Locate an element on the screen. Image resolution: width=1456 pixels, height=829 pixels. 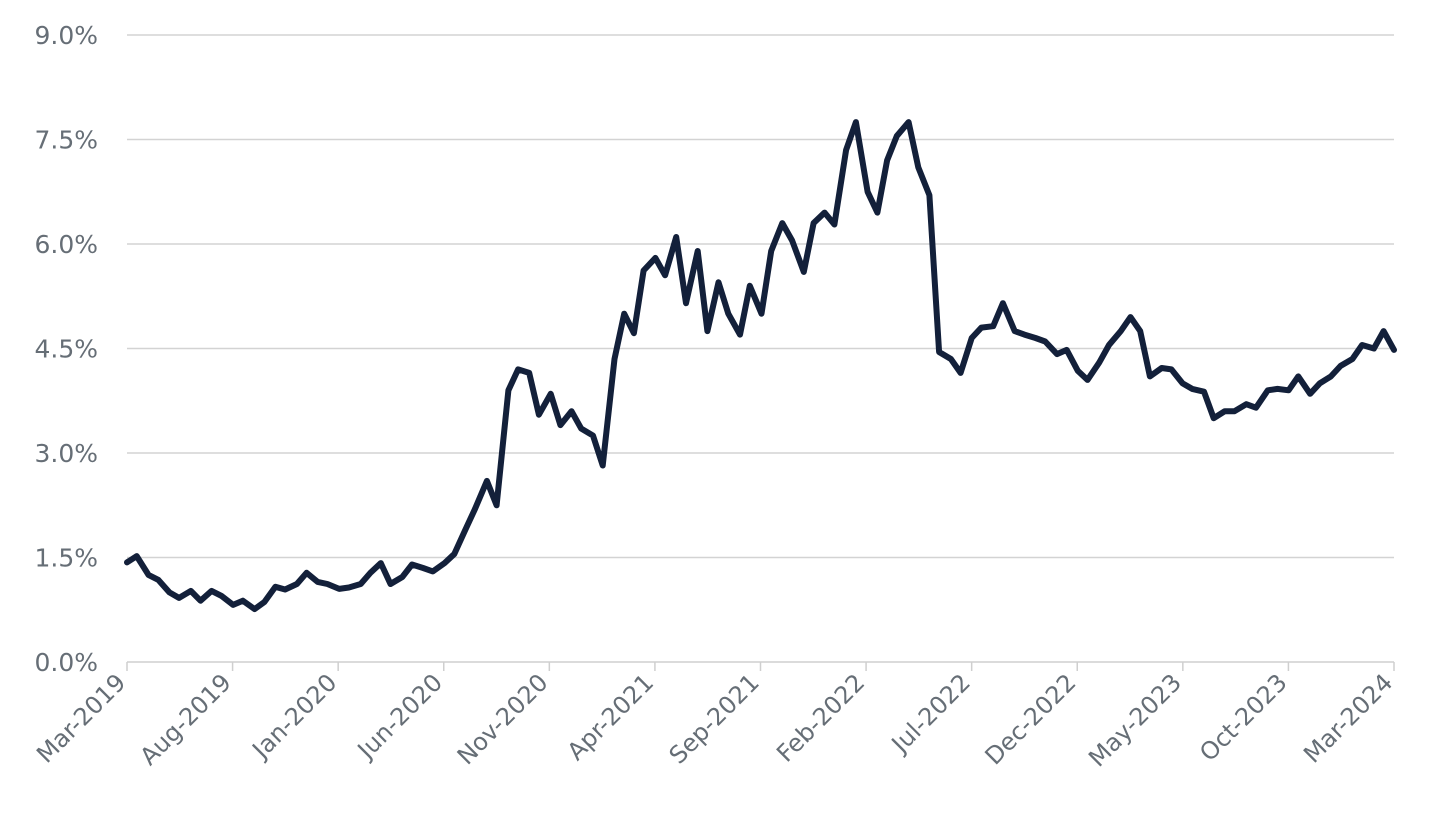
y-tick-label: 1.5% is located at coordinates (66, 558).